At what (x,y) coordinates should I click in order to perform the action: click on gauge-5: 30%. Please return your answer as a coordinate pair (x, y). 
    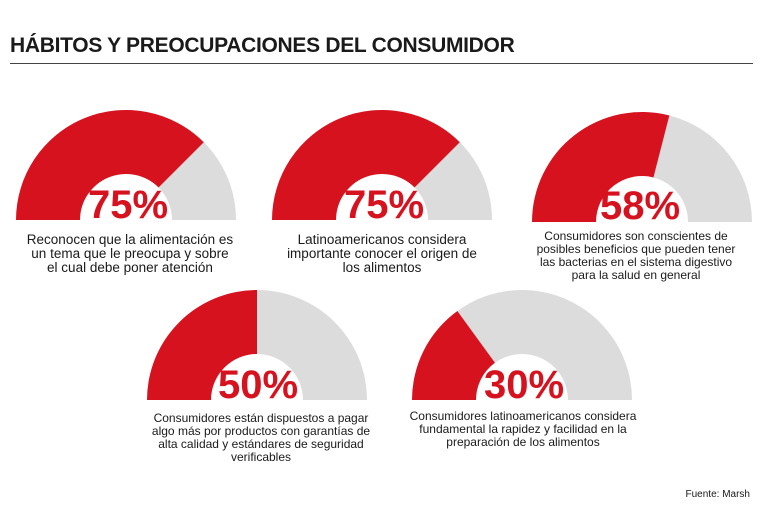
    Looking at the image, I should click on (521, 348).